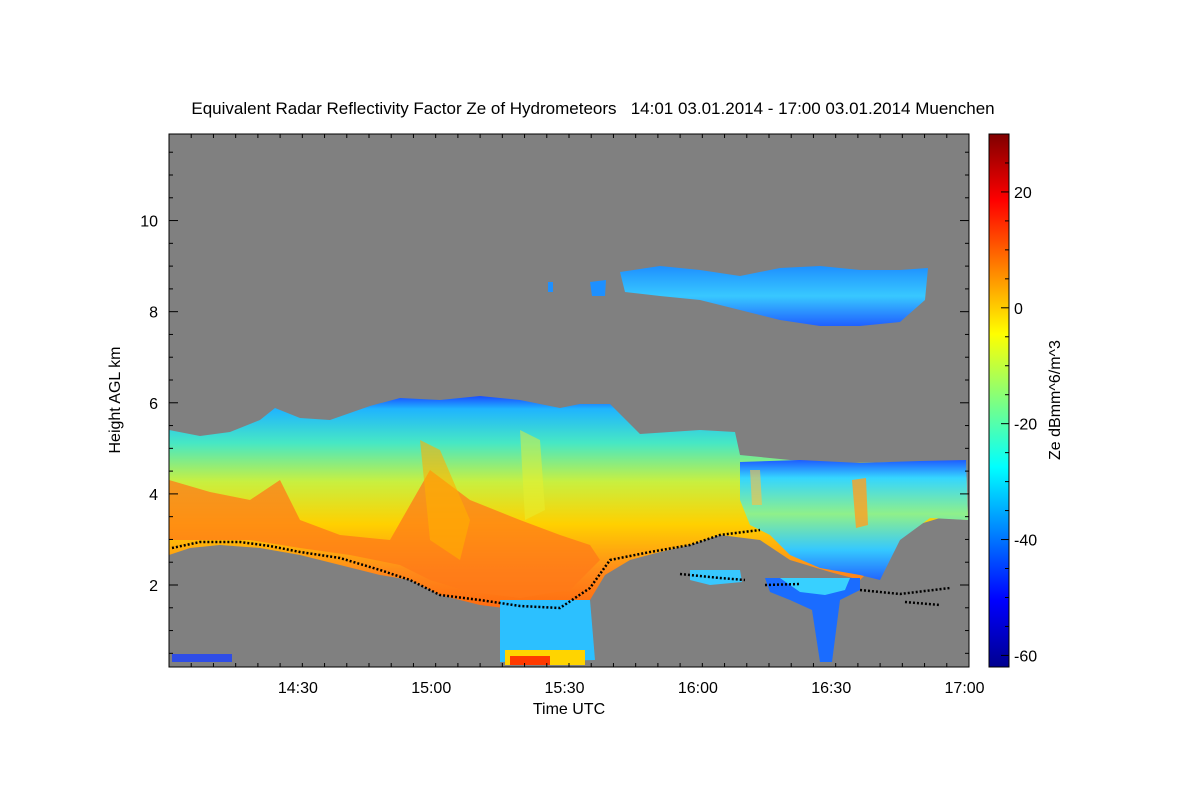 The image size is (1200, 800). I want to click on echo-core-mid-cloud, so click(384, 534).